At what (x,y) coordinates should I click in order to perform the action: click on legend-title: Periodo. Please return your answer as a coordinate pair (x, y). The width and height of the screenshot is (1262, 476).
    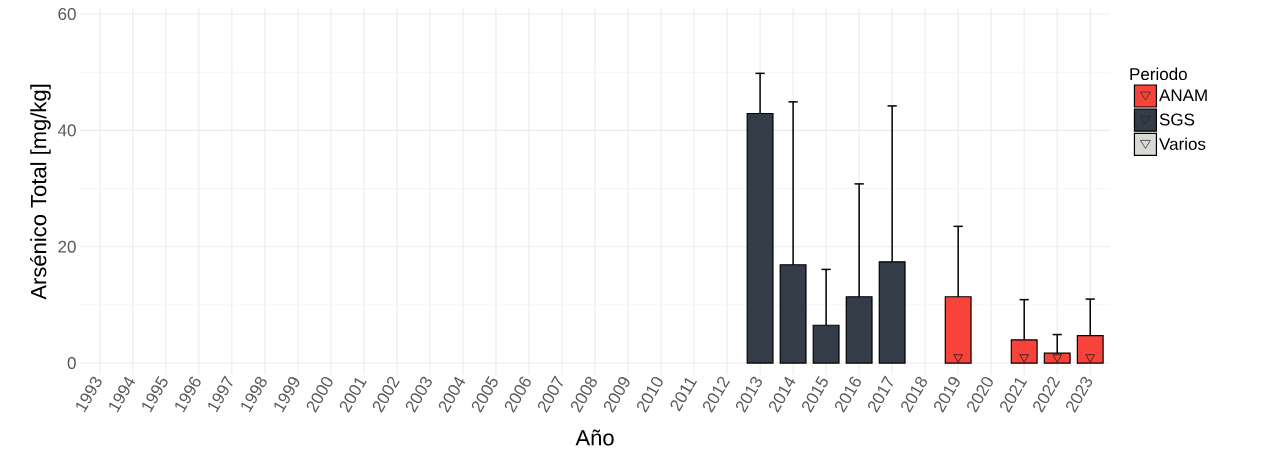
    Looking at the image, I should click on (1158, 74).